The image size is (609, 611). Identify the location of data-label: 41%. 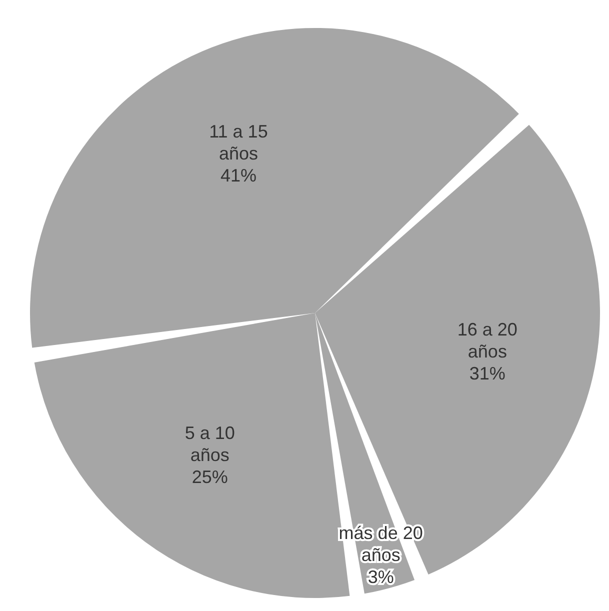
(238, 176).